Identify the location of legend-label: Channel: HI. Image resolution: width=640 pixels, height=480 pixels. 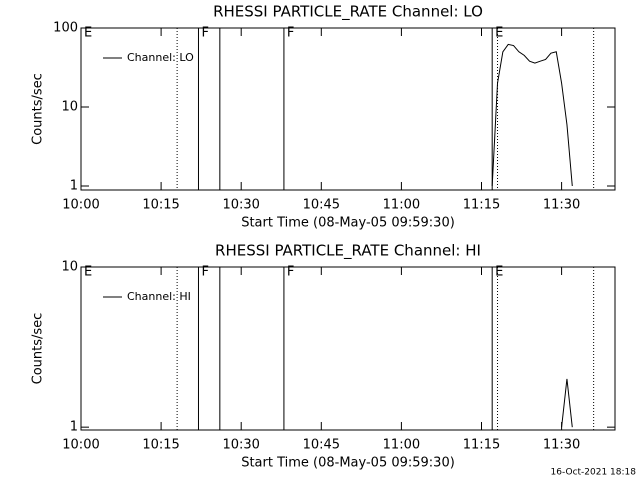
(159, 296).